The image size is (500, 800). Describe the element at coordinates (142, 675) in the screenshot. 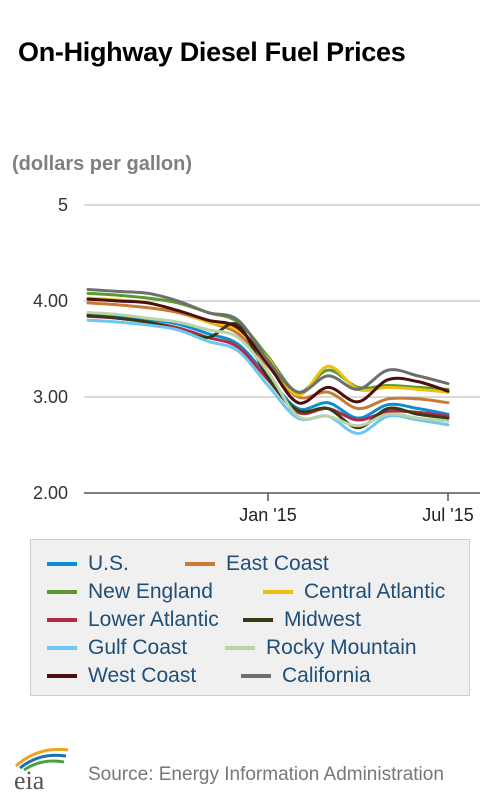

I see `legend-label: West Coast` at that location.